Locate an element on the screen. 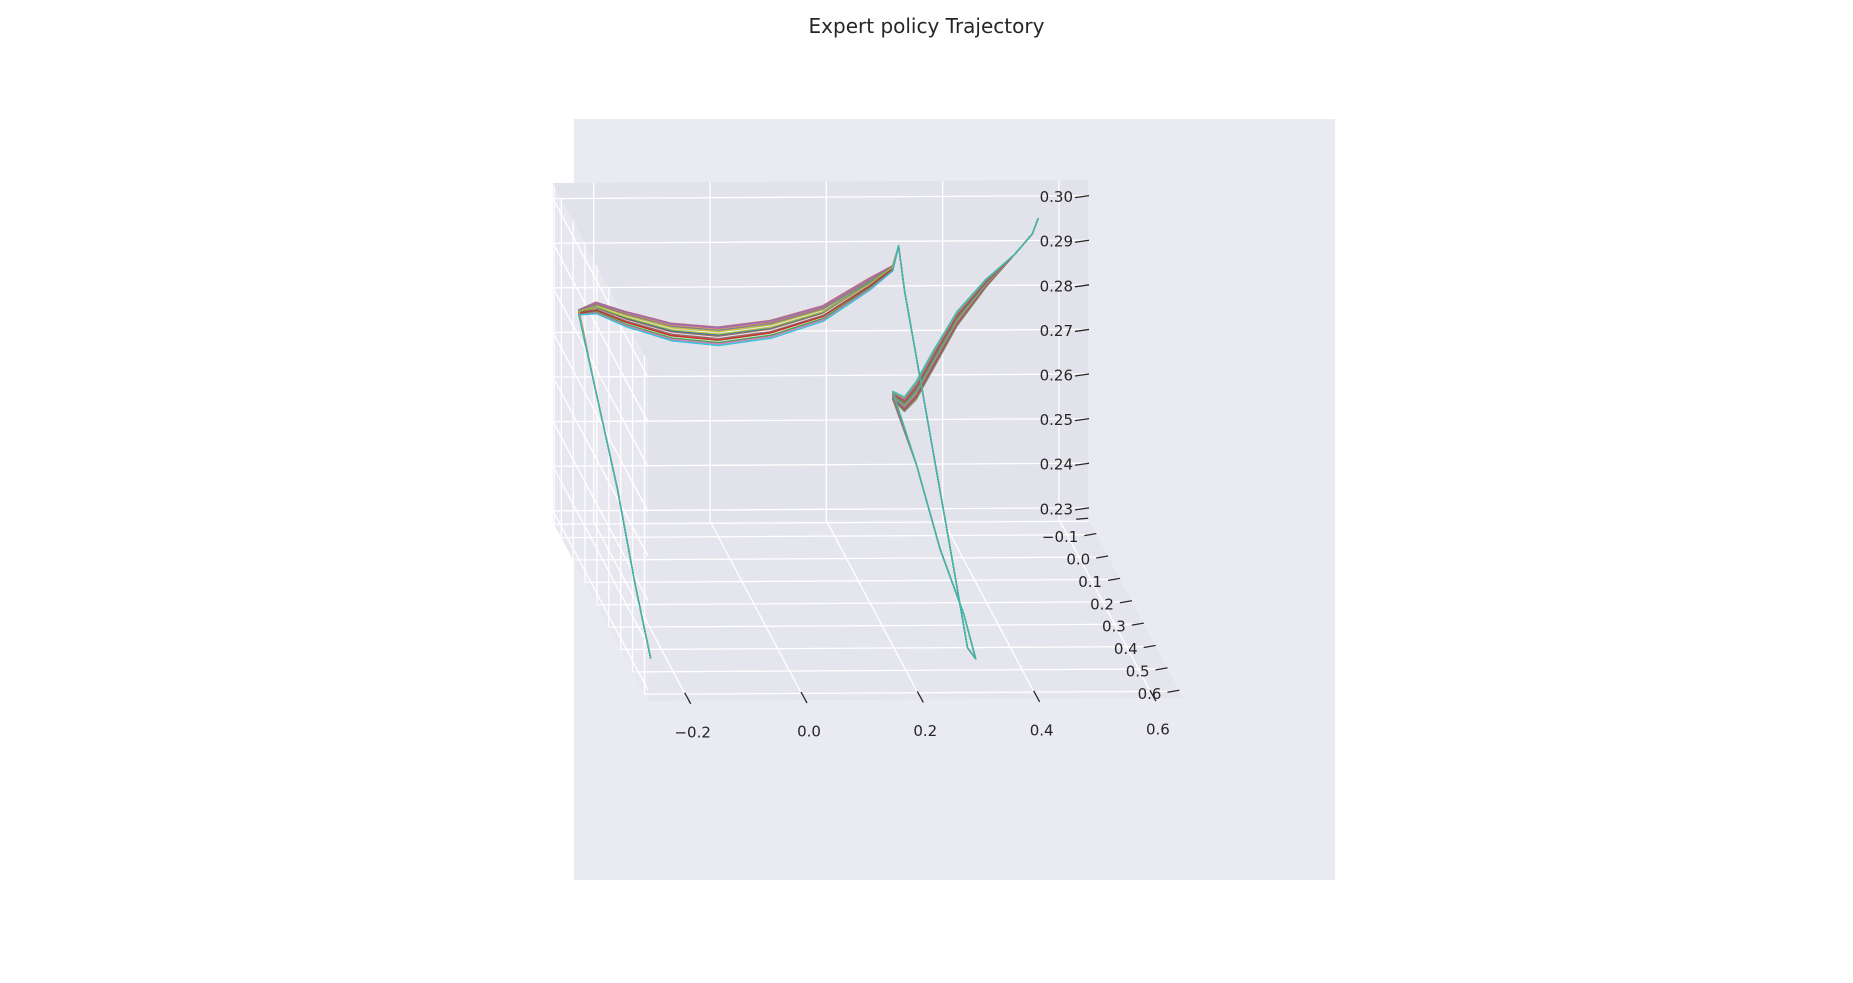 The width and height of the screenshot is (1853, 983). y-tick-label: 0.3 is located at coordinates (1114, 627).